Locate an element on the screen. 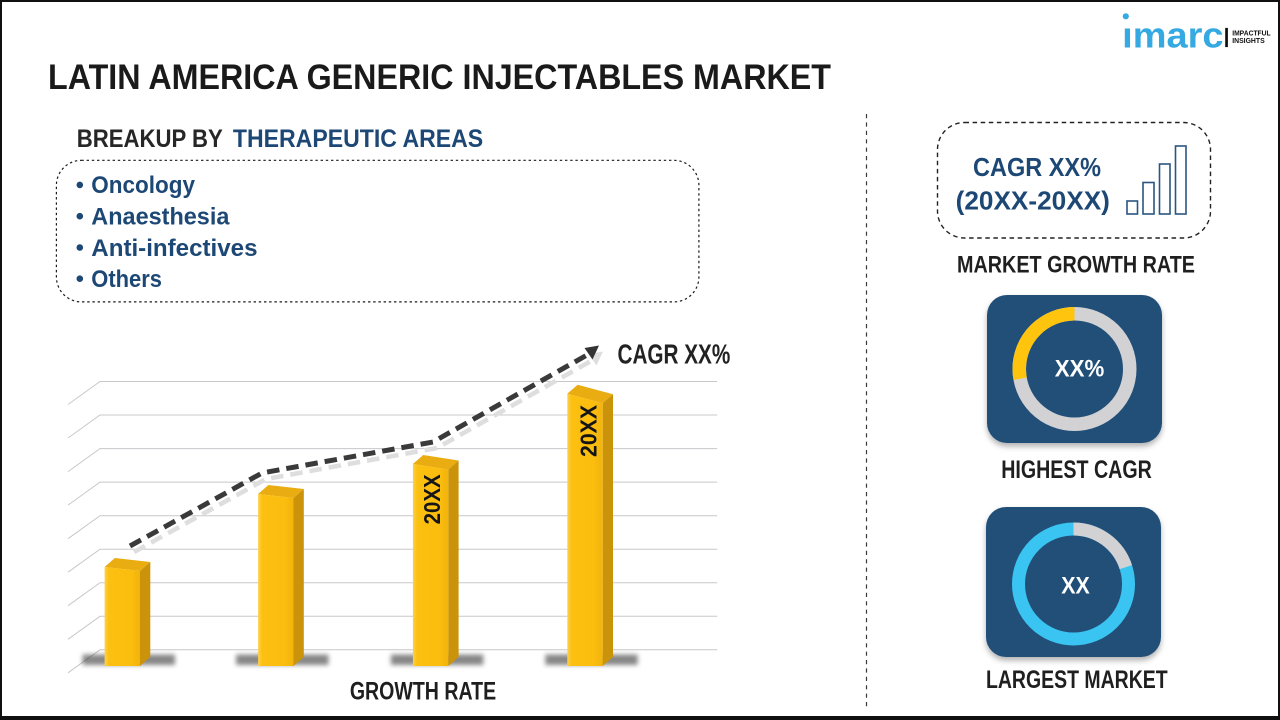 This screenshot has height=720, width=1280. svg-text: MARKET GROWTH RATE is located at coordinates (1076, 265).